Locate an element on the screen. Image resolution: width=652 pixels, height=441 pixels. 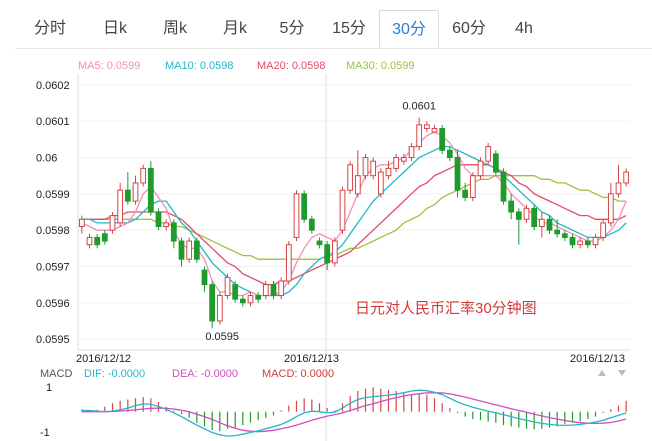
tab-4: 5分 is located at coordinates (292, 28).